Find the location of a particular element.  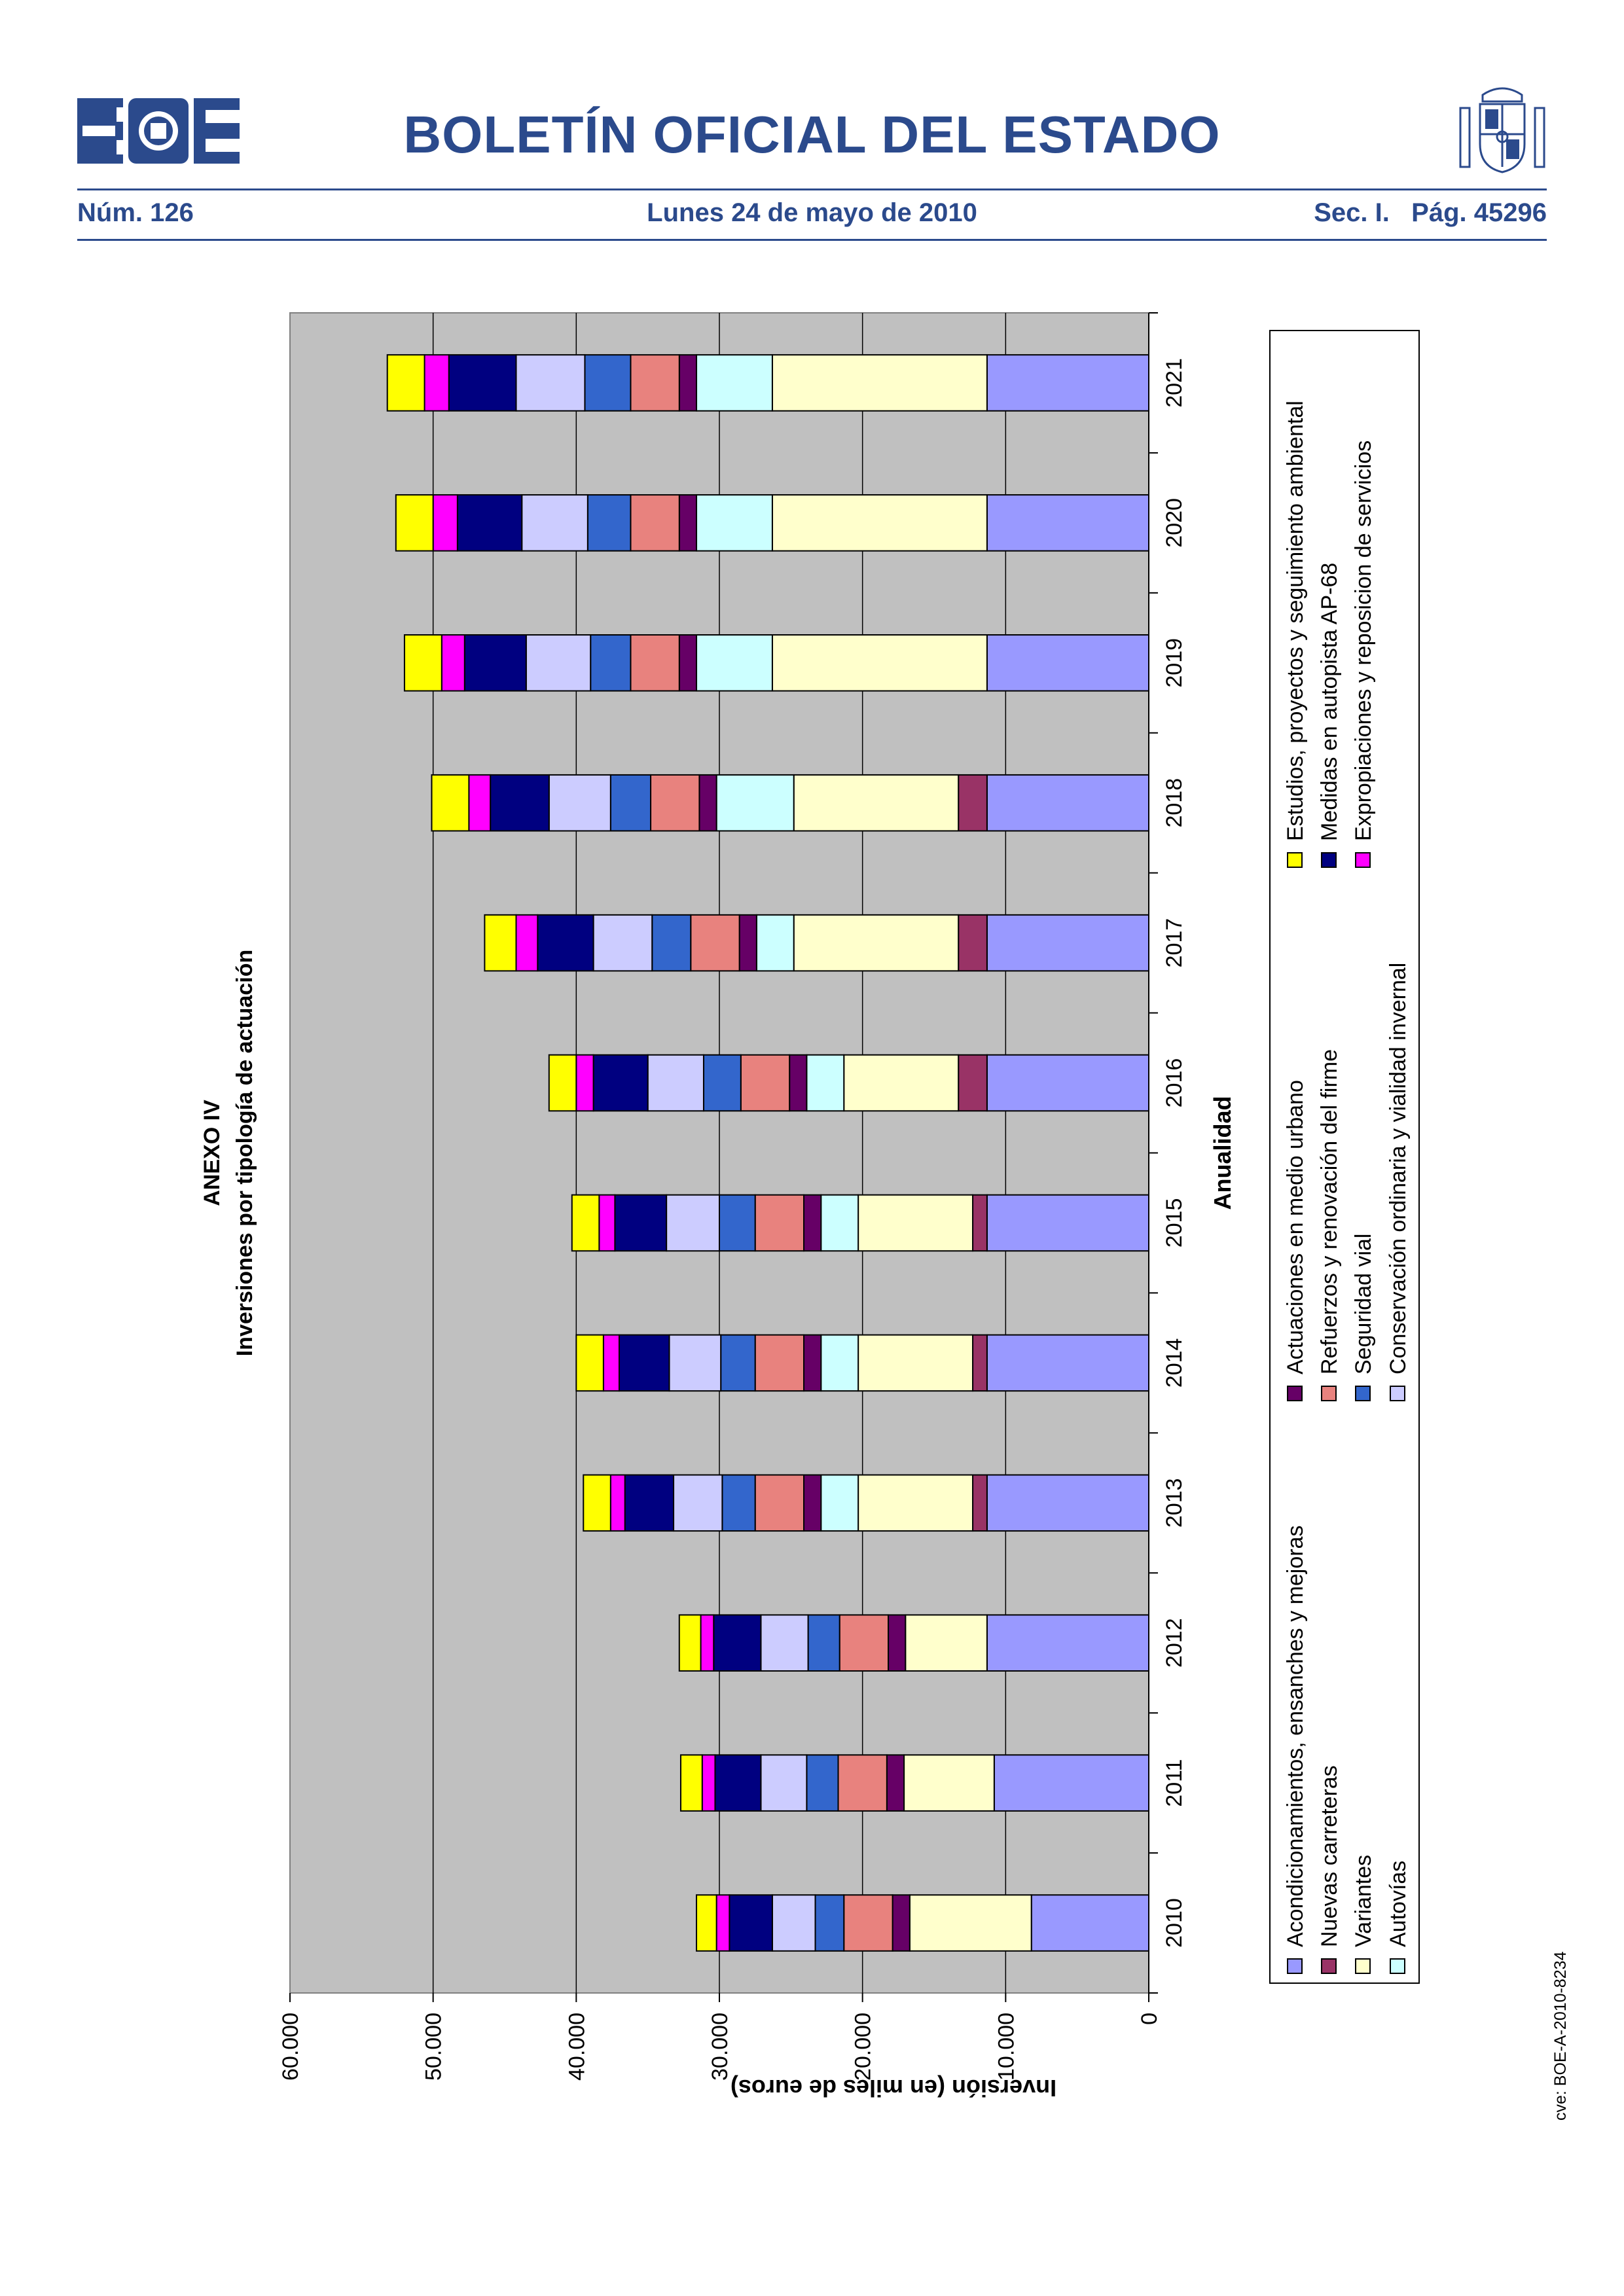

legend-label: Nuevas carreteras is located at coordinates (1329, 1856).